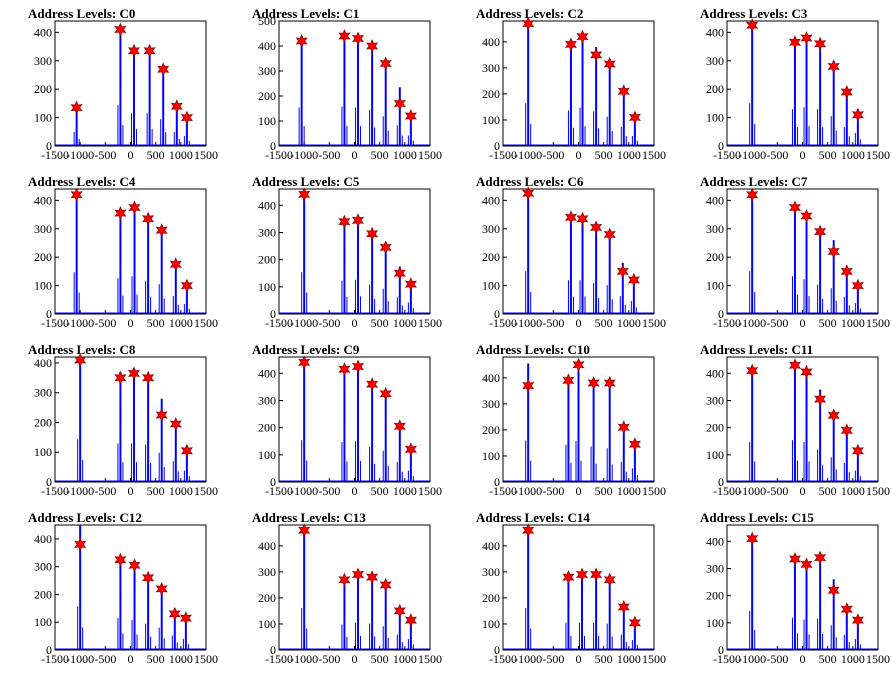 Image resolution: width=896 pixels, height=677 pixels. What do you see at coordinates (828, 659) in the screenshot?
I see `x-tick-label: 500` at bounding box center [828, 659].